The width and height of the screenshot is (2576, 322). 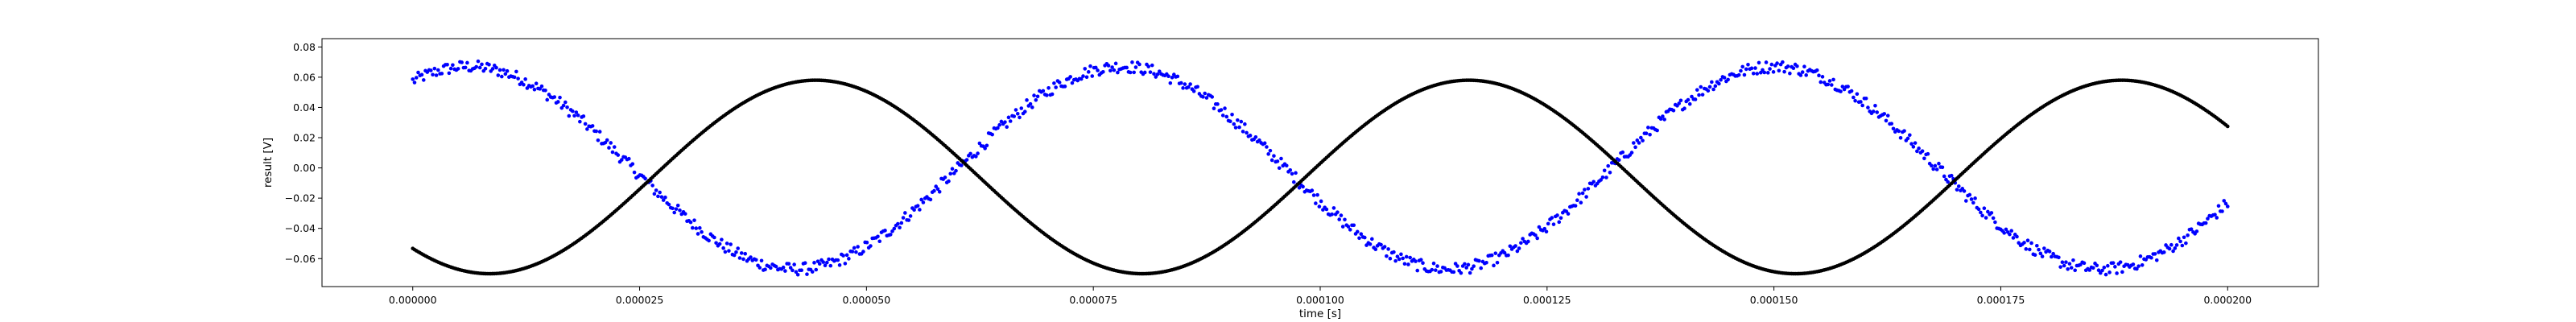 I want to click on y-tick-label: 0.02, so click(x=304, y=138).